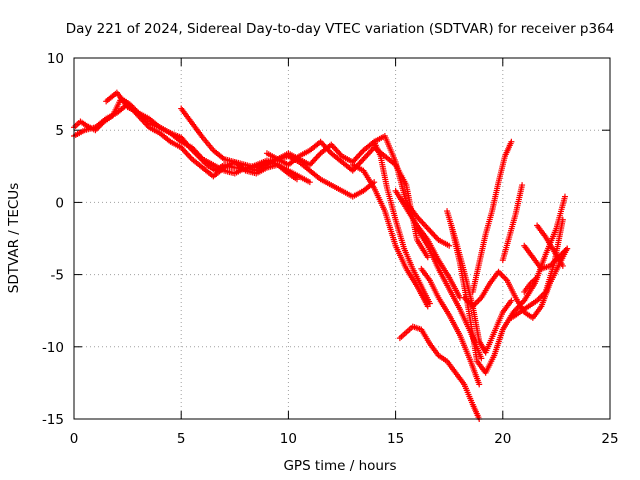 The image size is (640, 480). I want to click on x-tick-label: 20, so click(502, 439).